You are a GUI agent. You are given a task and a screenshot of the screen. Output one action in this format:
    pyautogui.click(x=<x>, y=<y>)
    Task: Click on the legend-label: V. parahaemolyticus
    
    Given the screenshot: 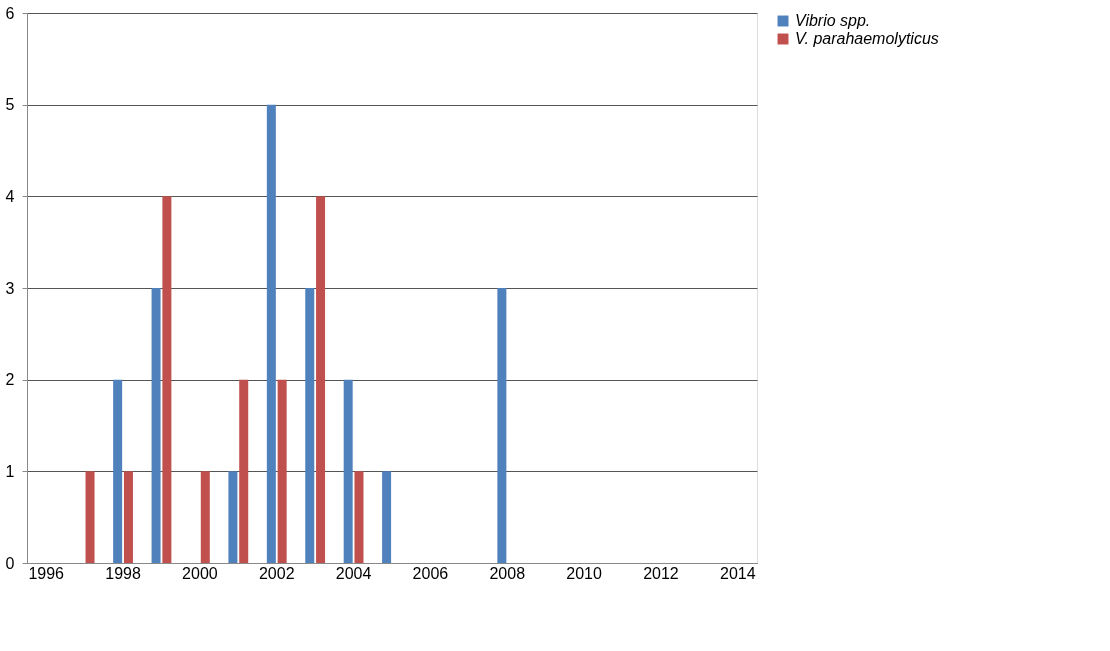 What is the action you would take?
    pyautogui.click(x=867, y=38)
    